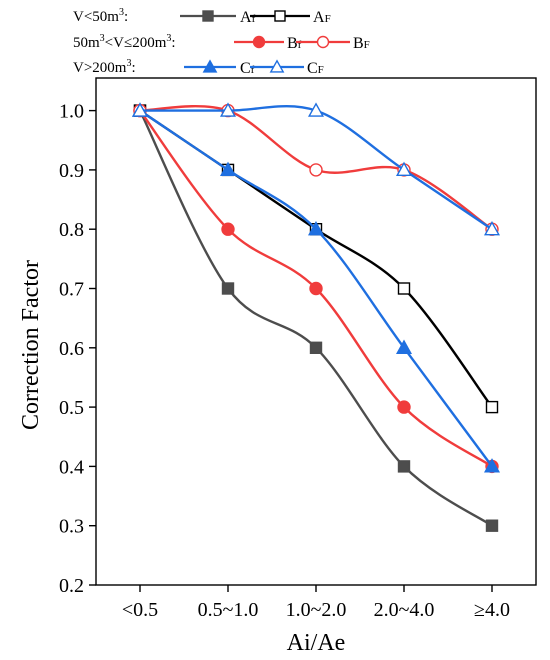  I want to click on legend-entry-CF: CF, so click(315, 68).